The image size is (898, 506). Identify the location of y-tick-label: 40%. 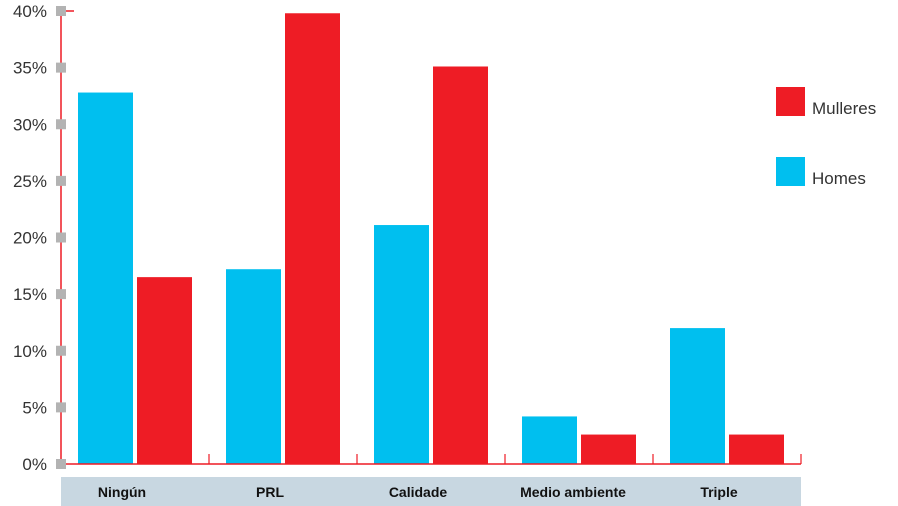
(30, 11).